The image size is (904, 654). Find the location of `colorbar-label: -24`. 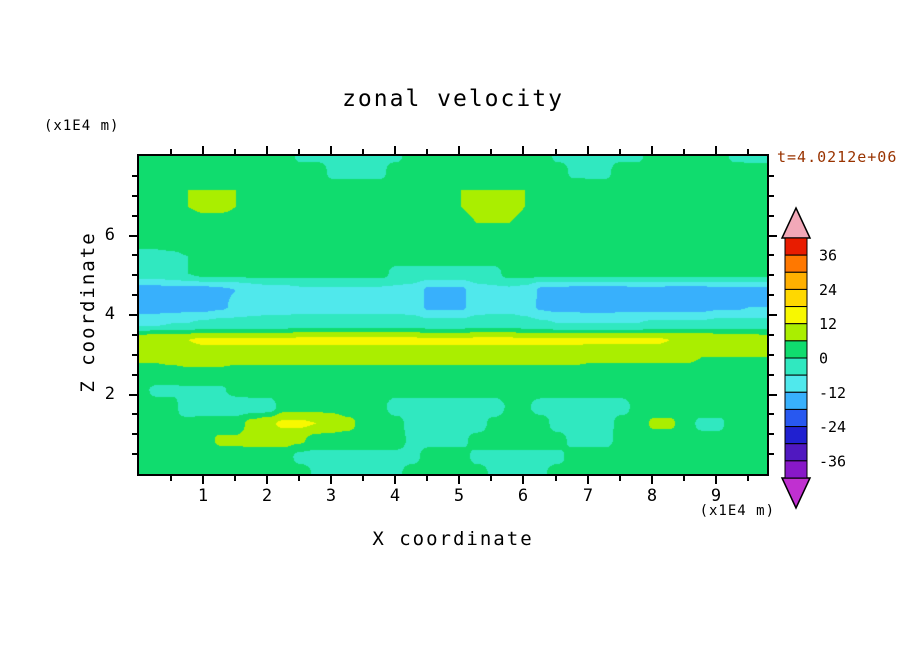

colorbar-label: -24 is located at coordinates (832, 427).